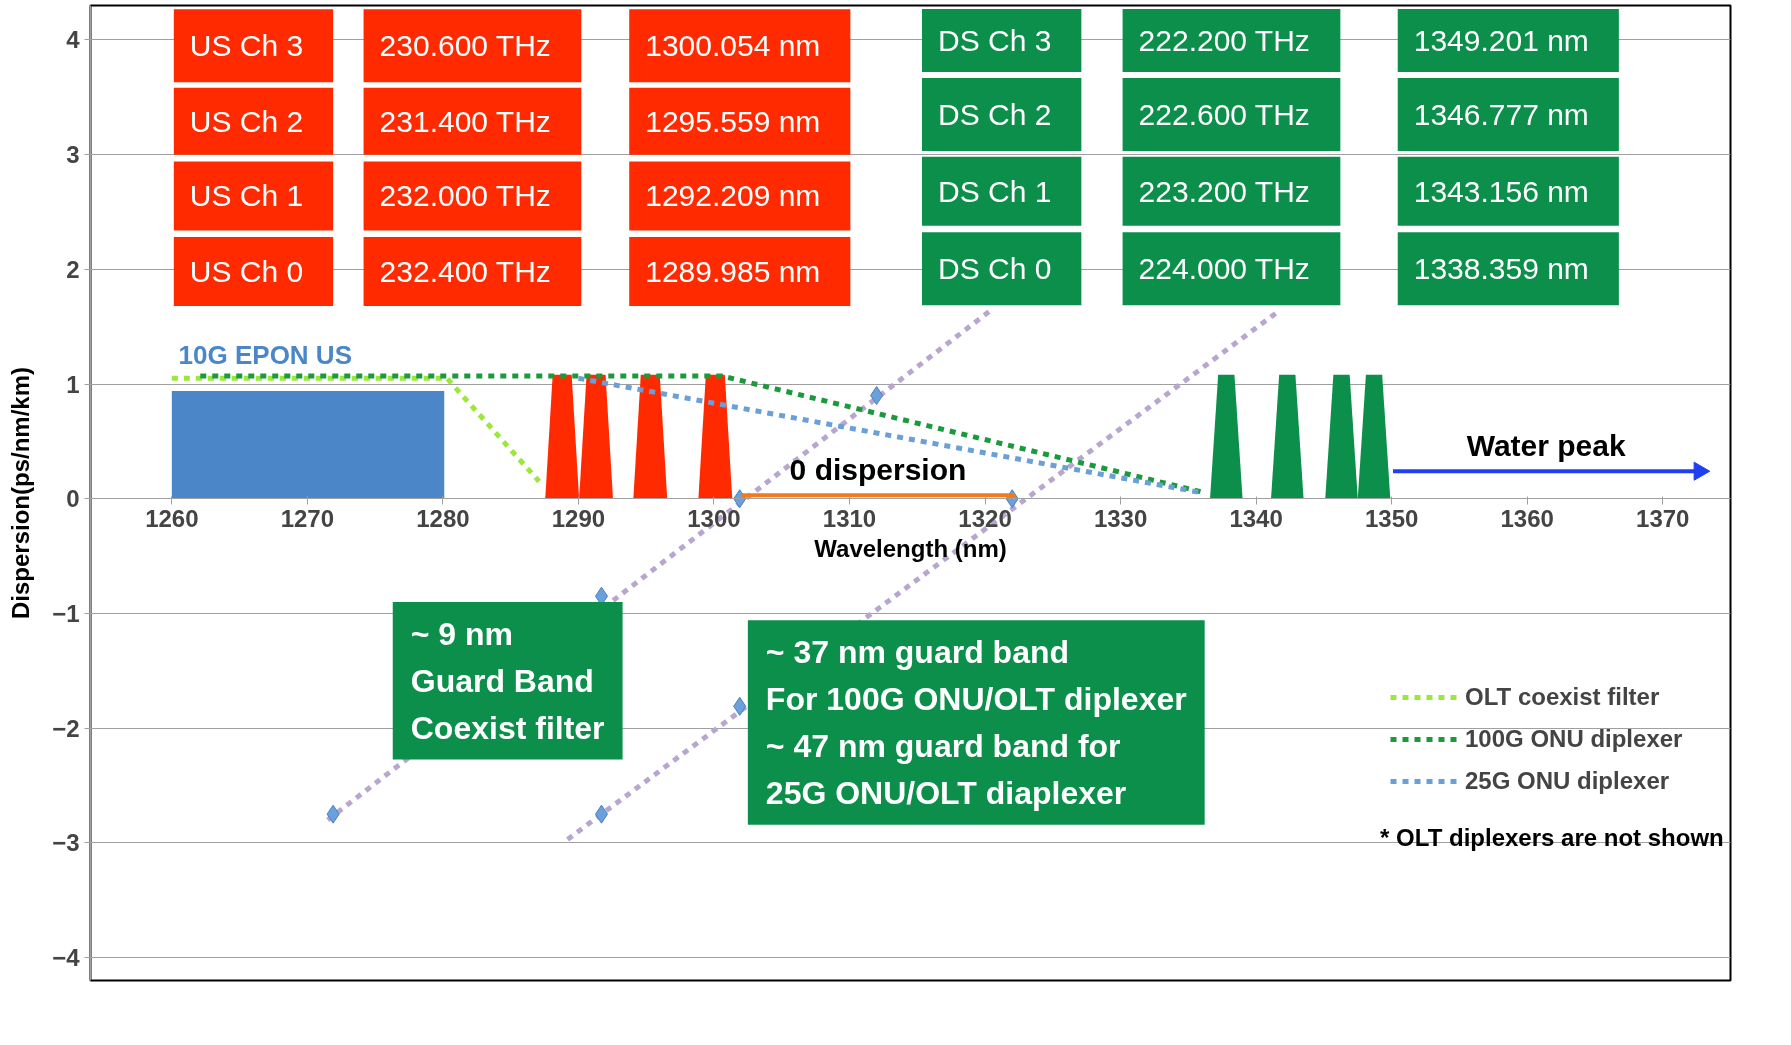  Describe the element at coordinates (733, 272) in the screenshot. I see `annotation: 1289.985 nm` at that location.